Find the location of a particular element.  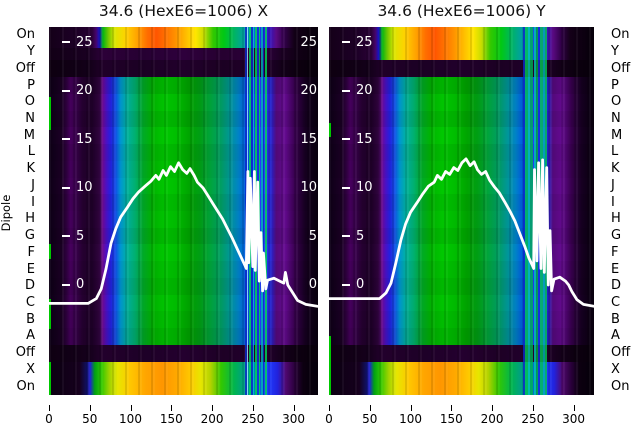

row-label-y-1: Y is located at coordinates (615, 52).